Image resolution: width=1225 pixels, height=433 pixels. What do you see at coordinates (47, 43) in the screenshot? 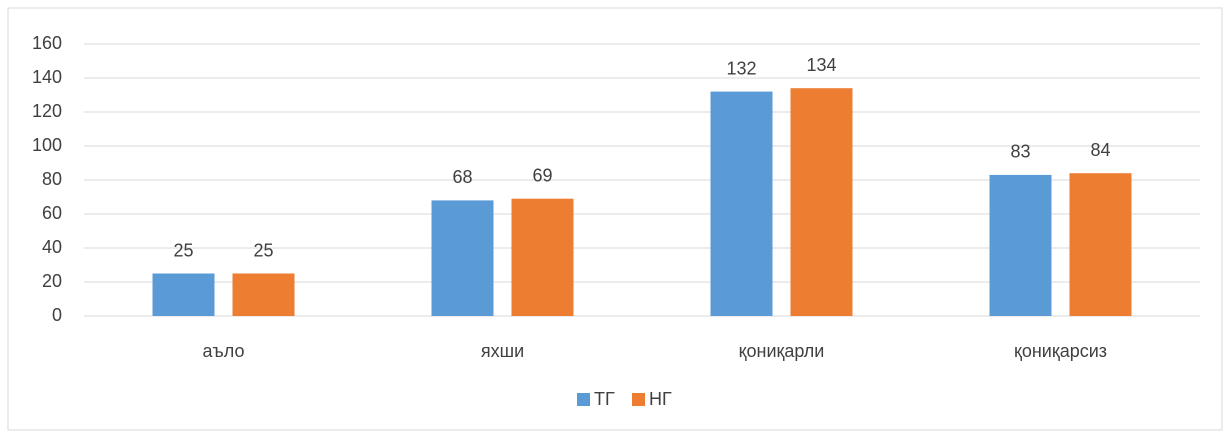
I see `y-tick-label: 160` at bounding box center [47, 43].